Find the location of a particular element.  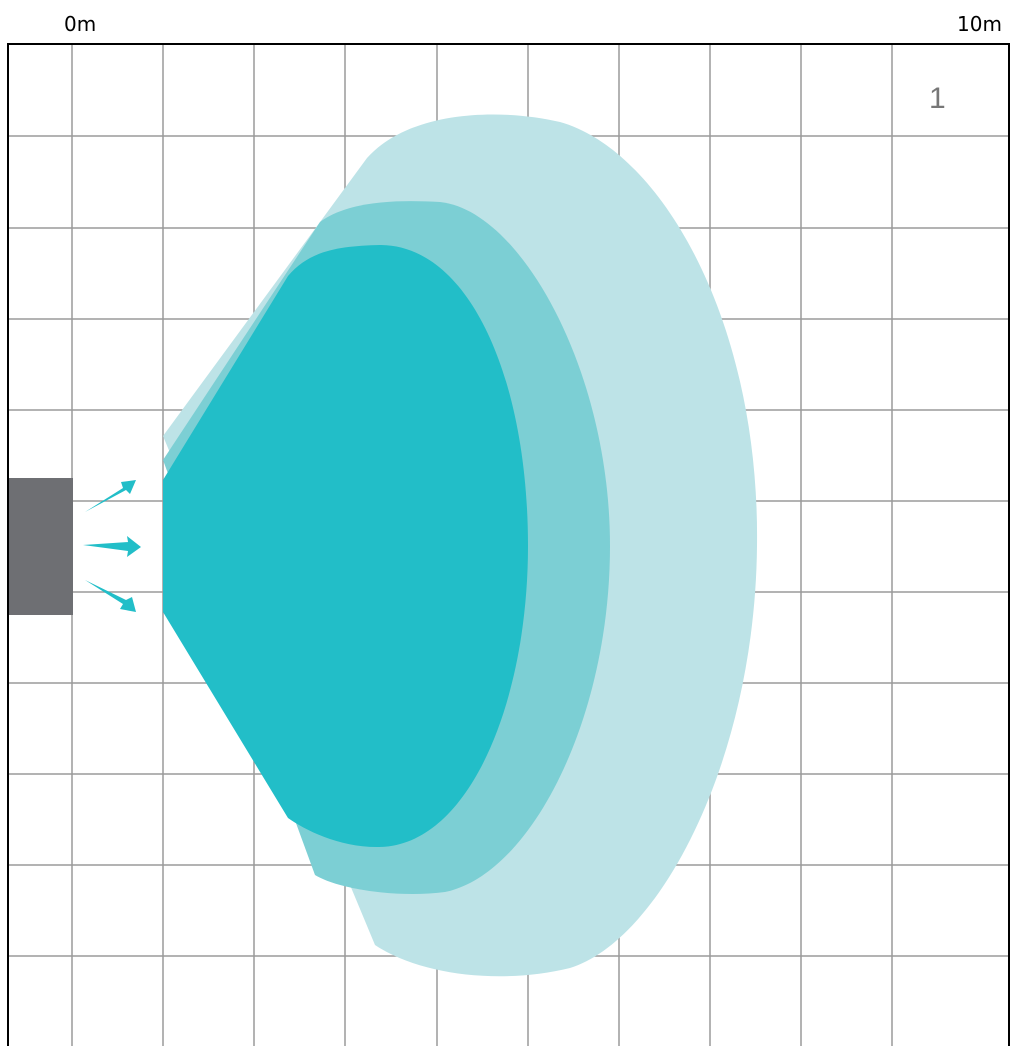

scale-start-label: 0m is located at coordinates (80, 24).